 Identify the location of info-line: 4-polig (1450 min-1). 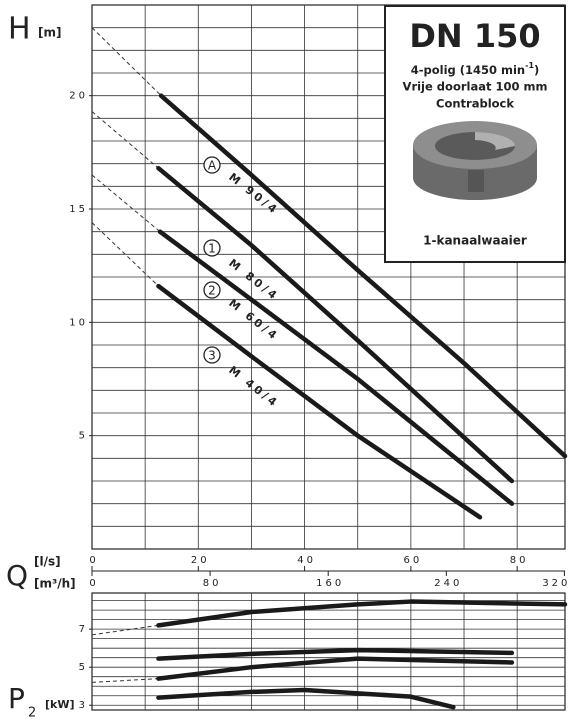
(475, 69).